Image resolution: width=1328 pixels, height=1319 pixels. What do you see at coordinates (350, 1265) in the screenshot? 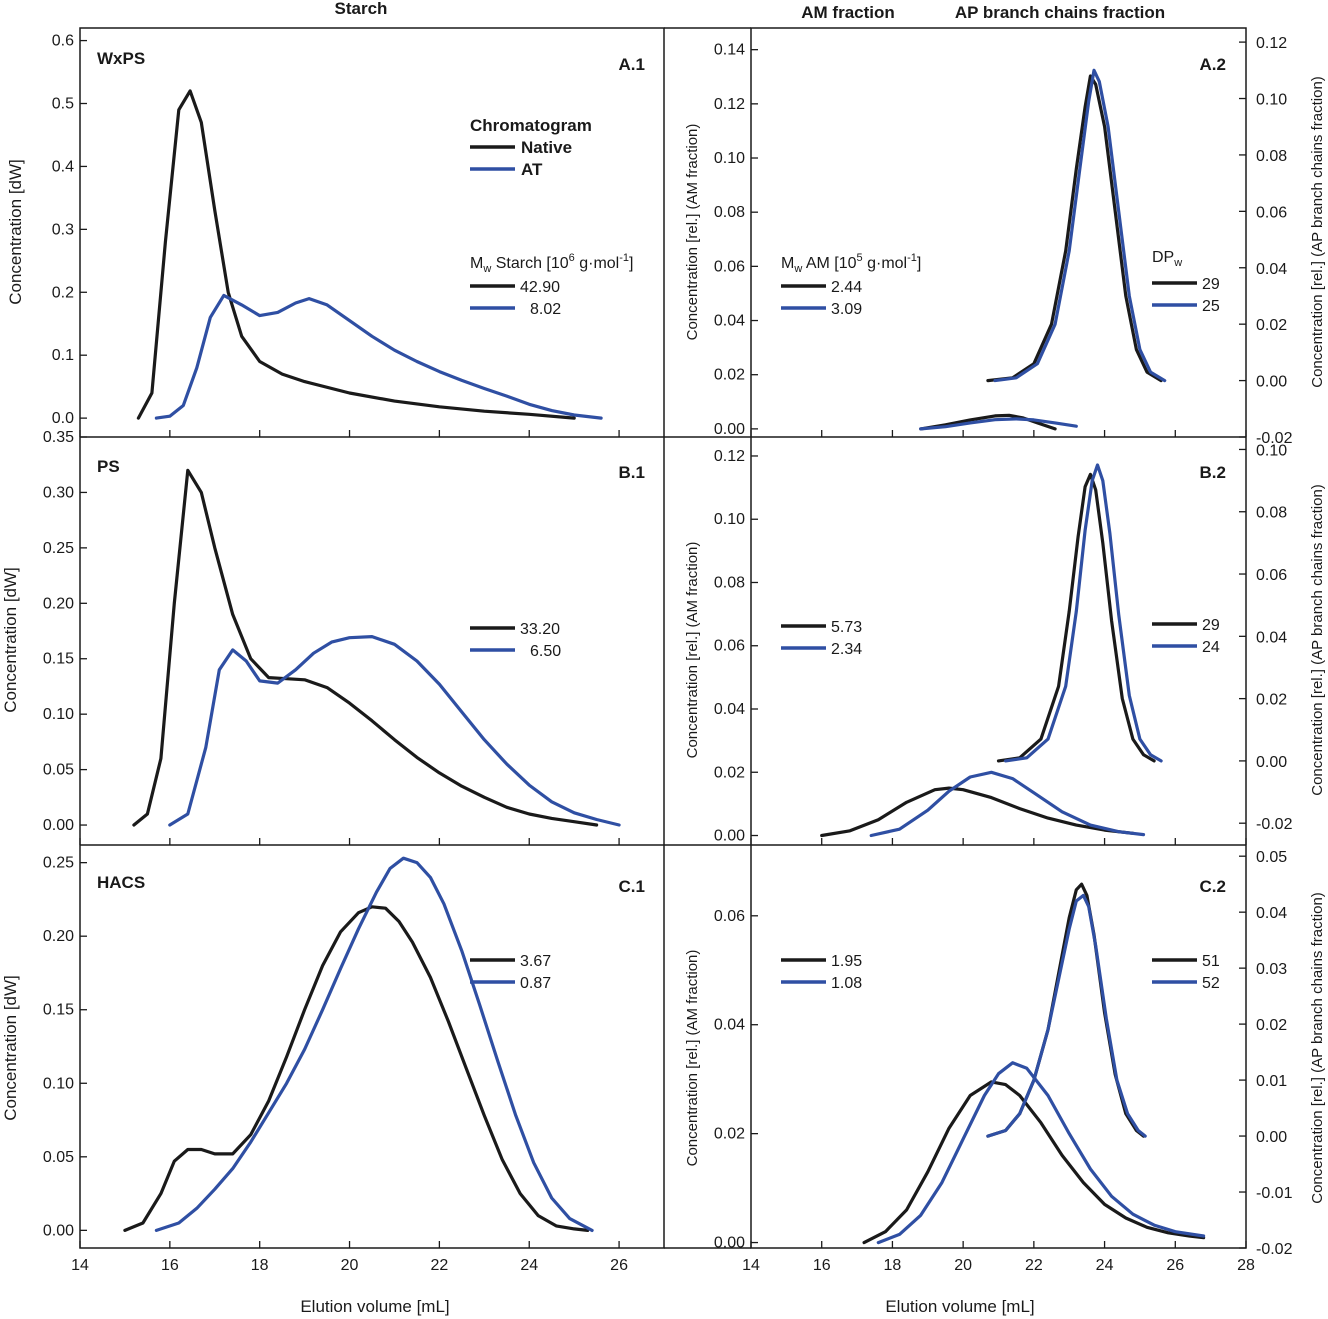
I see `c1-xtick-label-3: 20` at bounding box center [350, 1265].